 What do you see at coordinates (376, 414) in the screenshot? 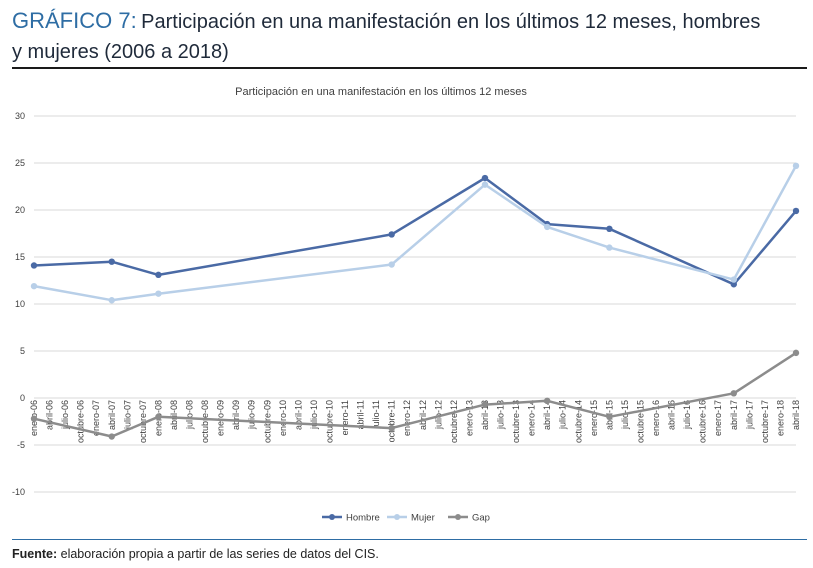
I see `x-tick-label: julio-11` at bounding box center [376, 414].